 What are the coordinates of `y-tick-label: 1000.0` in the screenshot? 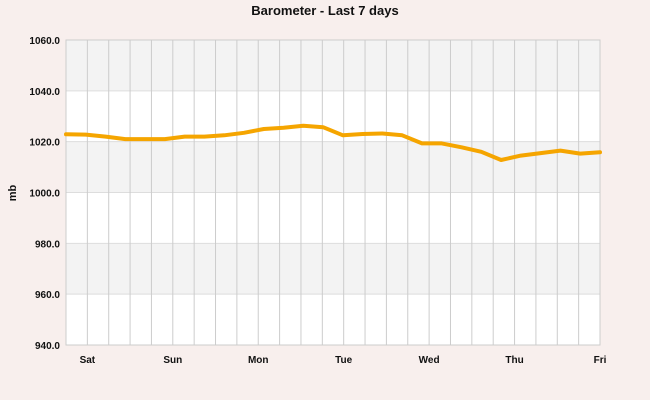 It's located at (44, 194).